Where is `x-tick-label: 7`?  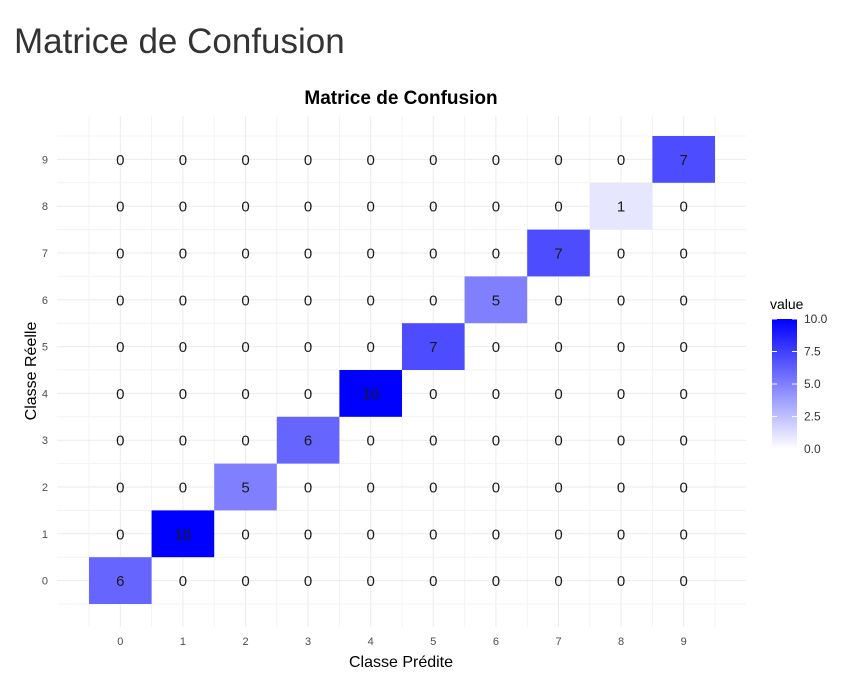
x-tick-label: 7 is located at coordinates (558, 642).